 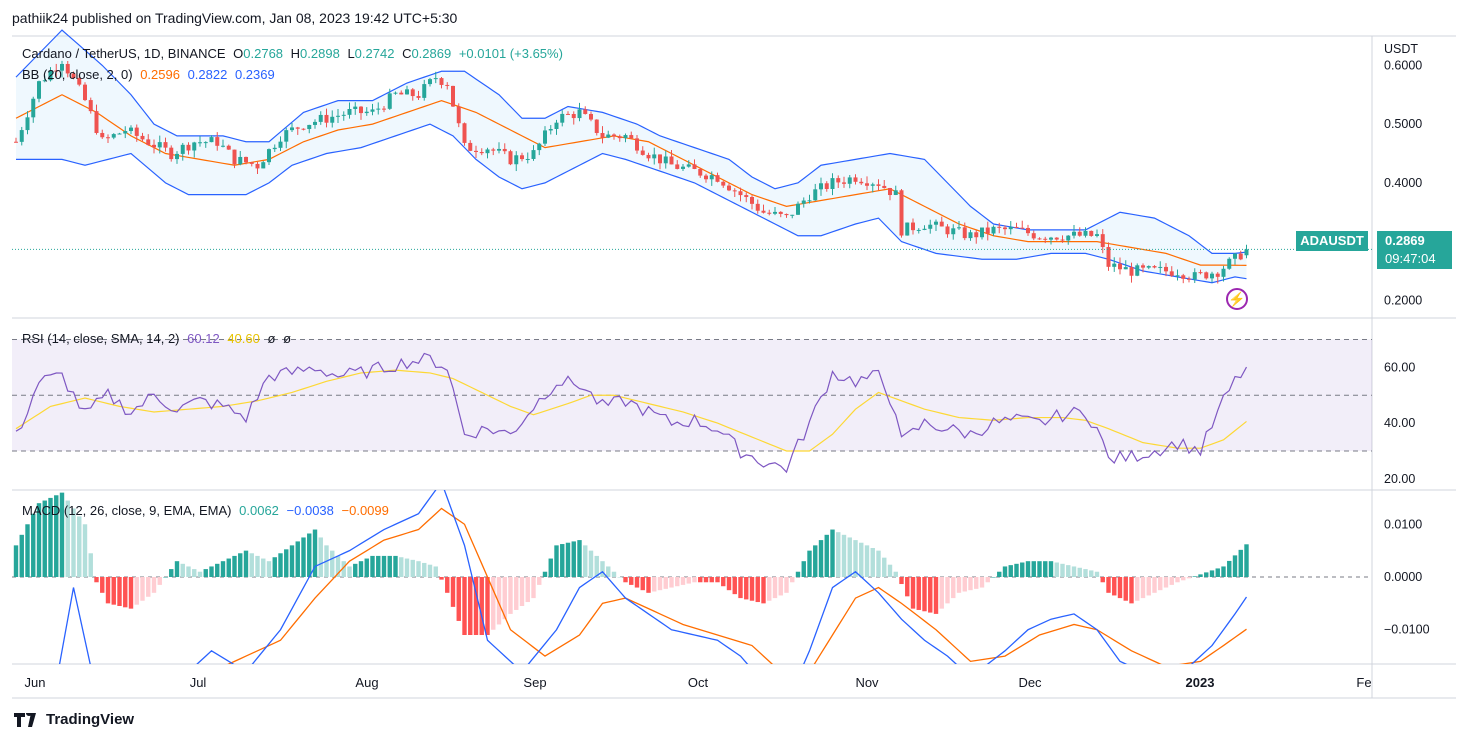 I want to click on lightning-icon: ⚡, so click(x=1237, y=299).